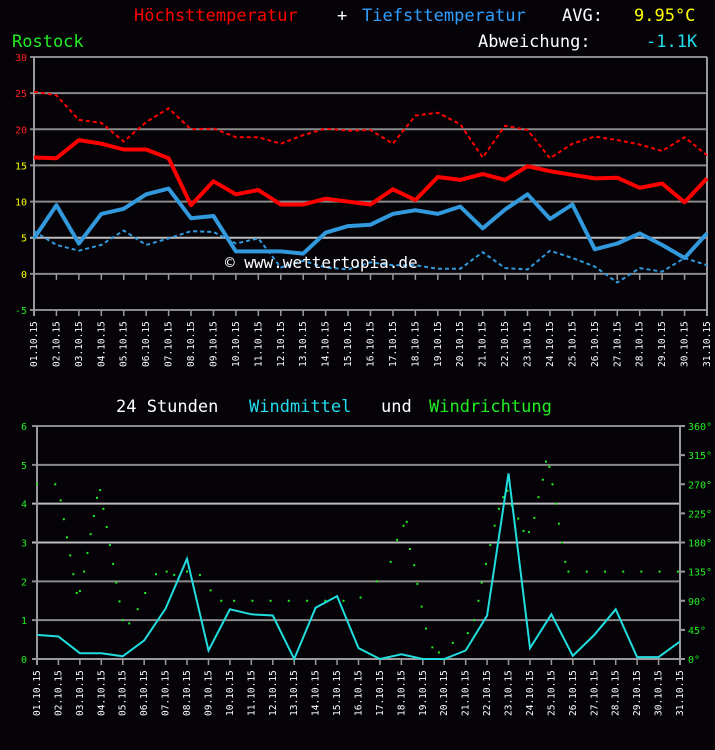 The width and height of the screenshot is (715, 750). I want to click on x-tick-label: 27.10.15, so click(617, 344).